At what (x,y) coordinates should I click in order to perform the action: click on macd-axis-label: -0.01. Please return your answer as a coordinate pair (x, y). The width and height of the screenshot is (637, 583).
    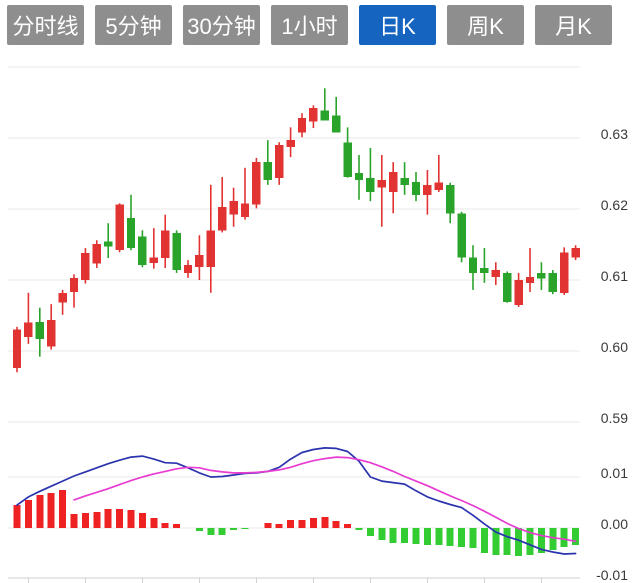
    Looking at the image, I should click on (612, 575).